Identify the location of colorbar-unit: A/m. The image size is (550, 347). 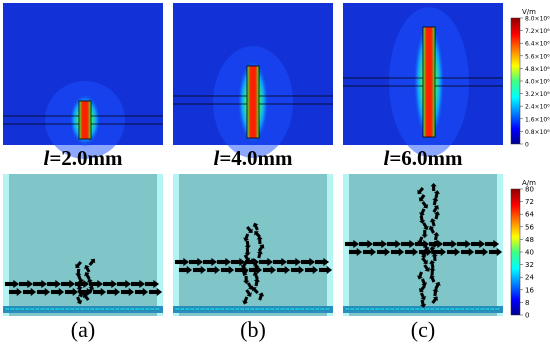
(529, 183).